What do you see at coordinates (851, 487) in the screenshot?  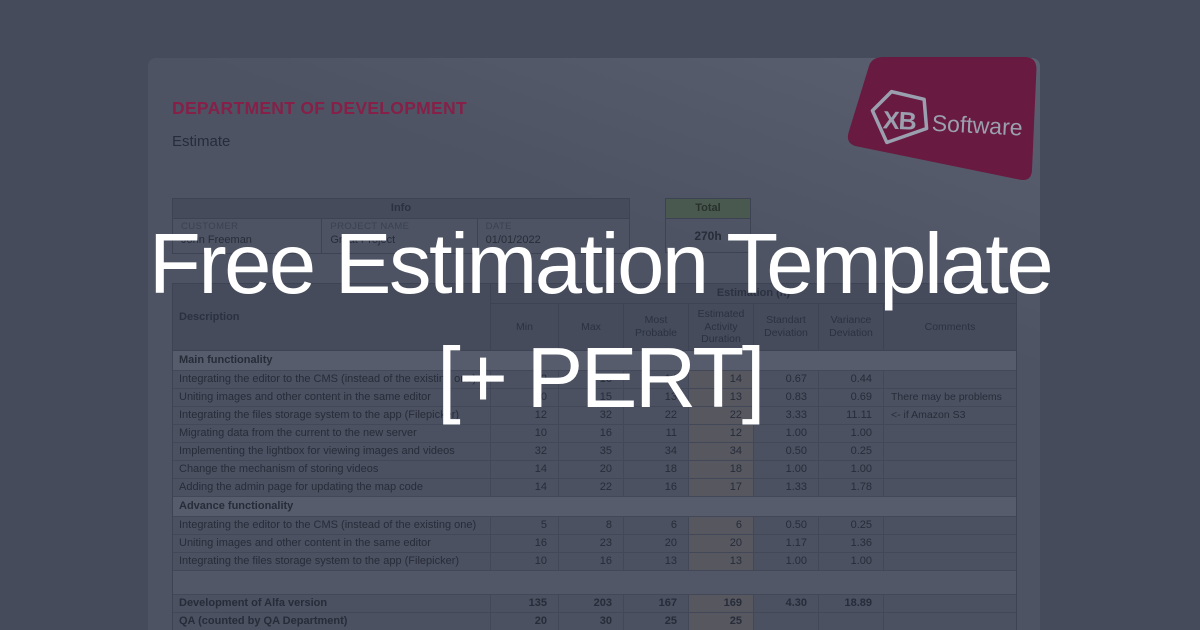 I see `cell-vd: 1.78` at bounding box center [851, 487].